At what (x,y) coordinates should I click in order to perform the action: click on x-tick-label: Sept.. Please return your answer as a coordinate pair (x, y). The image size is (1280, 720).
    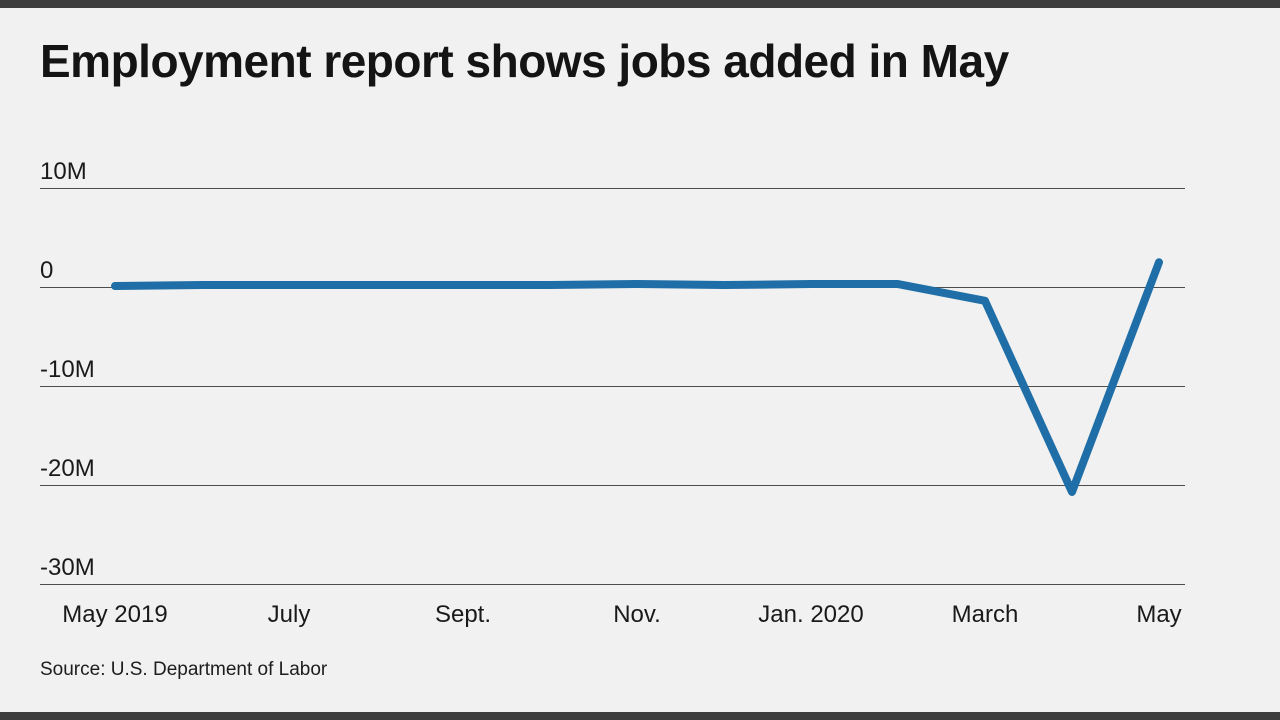
    Looking at the image, I should click on (463, 614).